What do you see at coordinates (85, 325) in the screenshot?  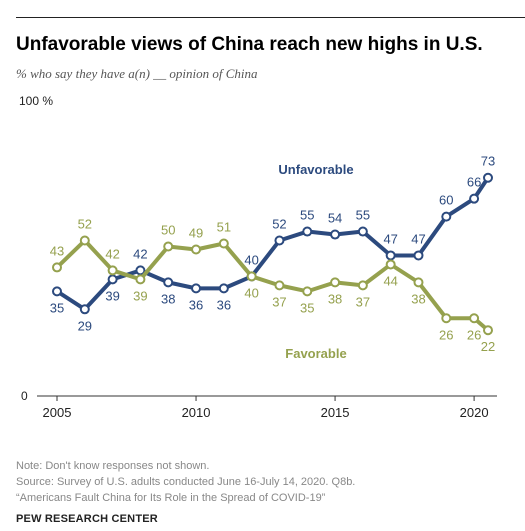 I see `data-label-unfavorable: 29` at bounding box center [85, 325].